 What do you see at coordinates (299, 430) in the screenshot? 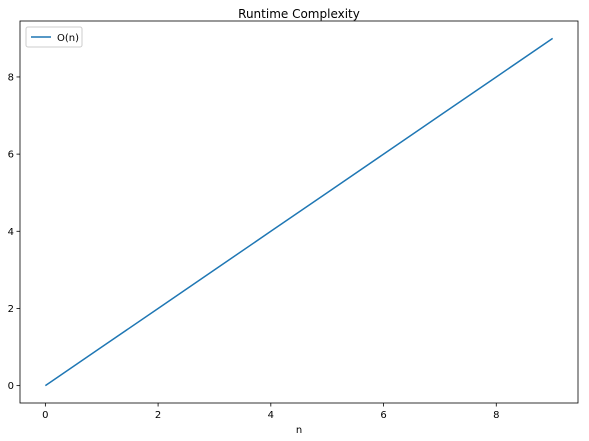
I see `x-axis-label: n` at bounding box center [299, 430].